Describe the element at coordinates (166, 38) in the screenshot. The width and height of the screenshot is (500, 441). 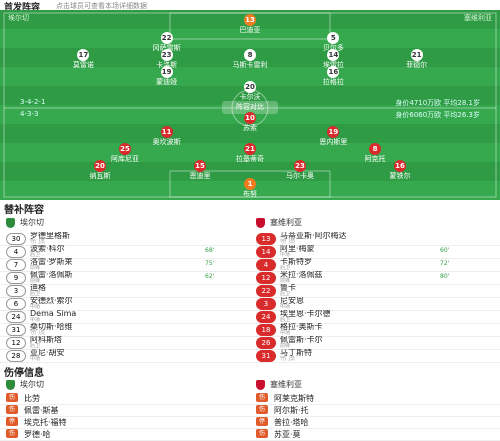
I see `player-number: 22` at that location.